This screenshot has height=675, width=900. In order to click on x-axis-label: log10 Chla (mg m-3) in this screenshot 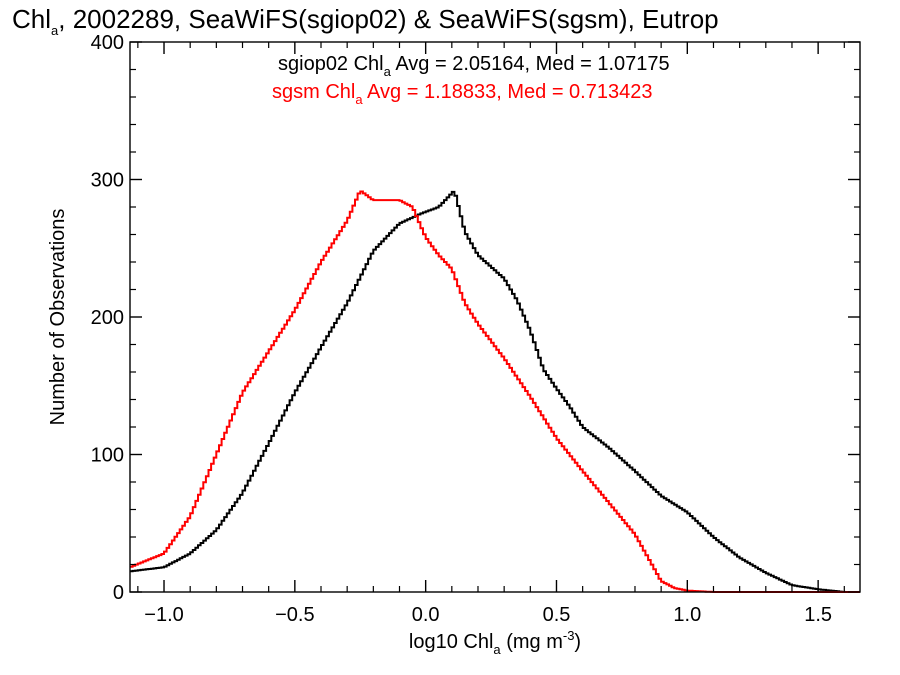, I will do `click(495, 642)`.